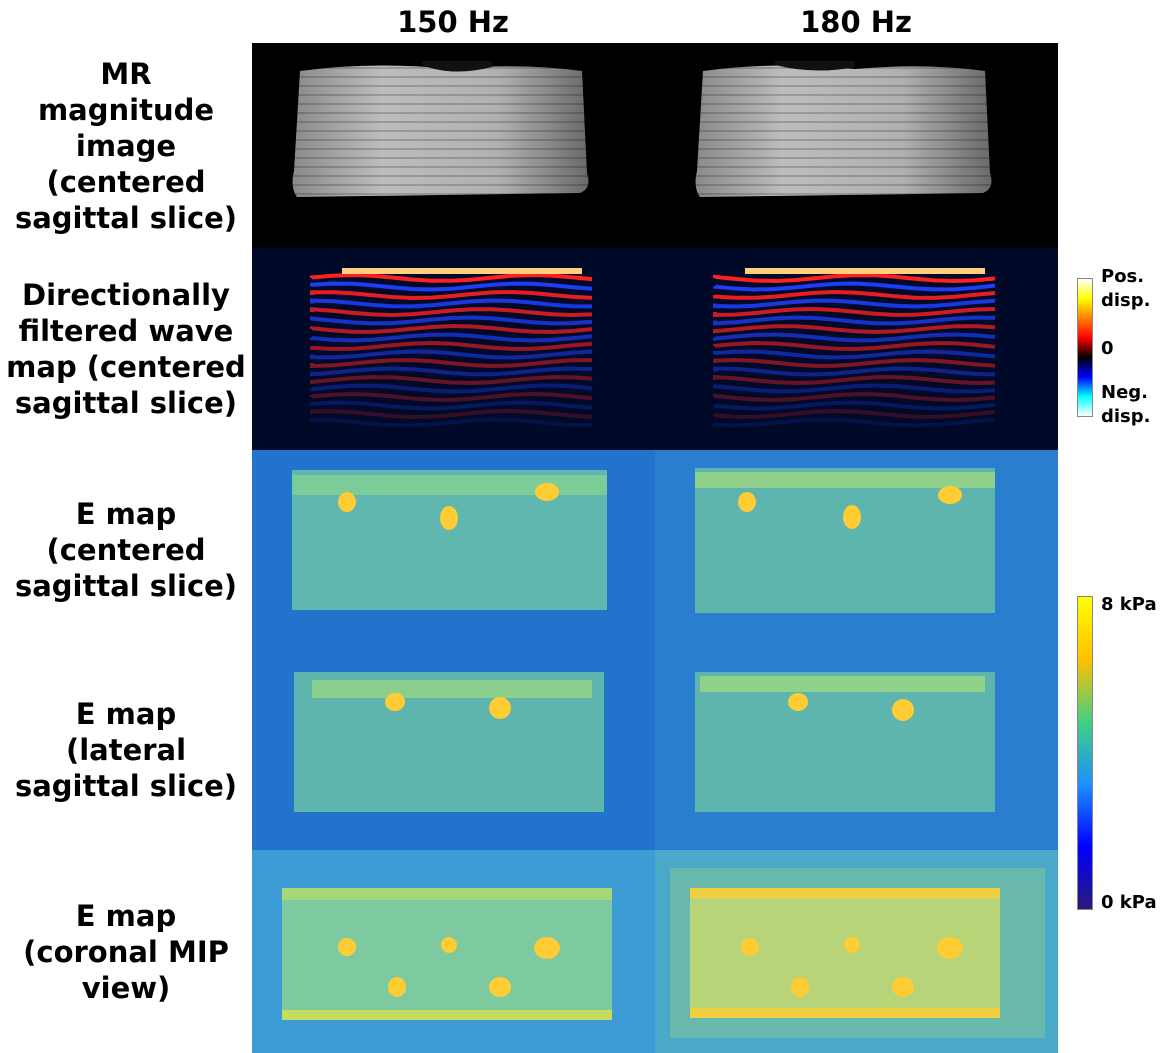 The height and width of the screenshot is (1053, 1170). What do you see at coordinates (856, 145) in the screenshot?
I see `magnitude-image-180hz` at bounding box center [856, 145].